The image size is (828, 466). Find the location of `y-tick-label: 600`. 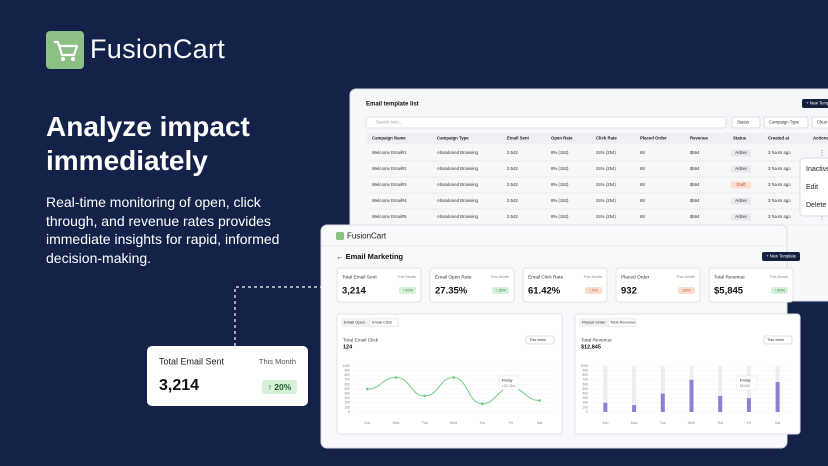

y-tick-label: 600 is located at coordinates (347, 384).